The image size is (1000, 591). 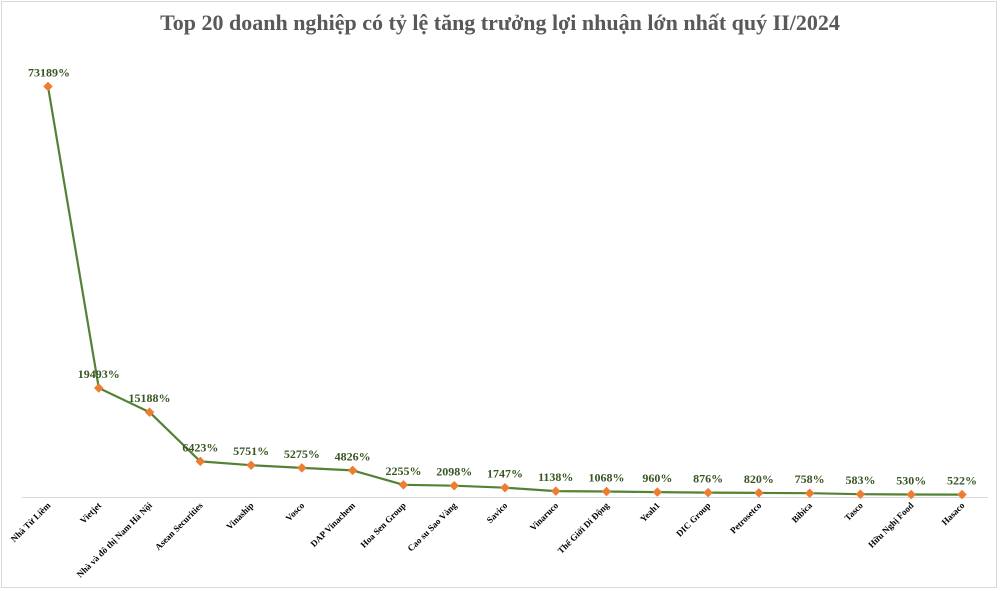 What do you see at coordinates (953, 513) in the screenshot?
I see `x-tick-label: Hasaco` at bounding box center [953, 513].